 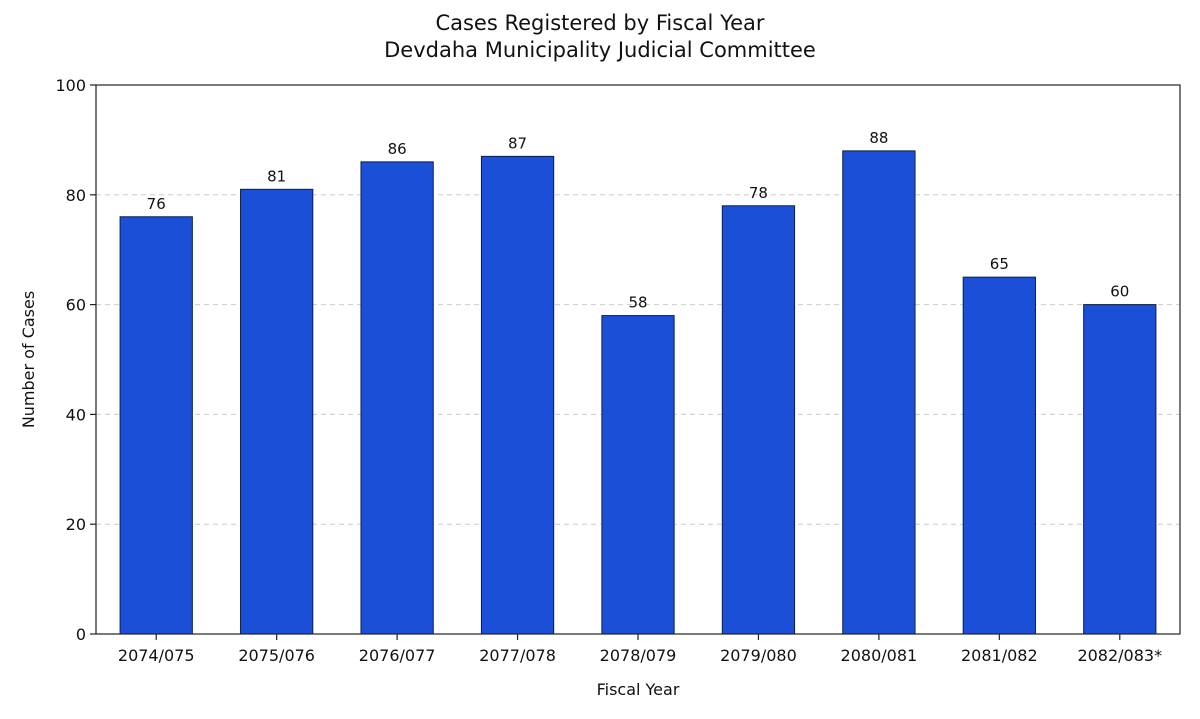 I want to click on chart-subtitle: Devdaha Municipality Judicial Committee, so click(x=600, y=50).